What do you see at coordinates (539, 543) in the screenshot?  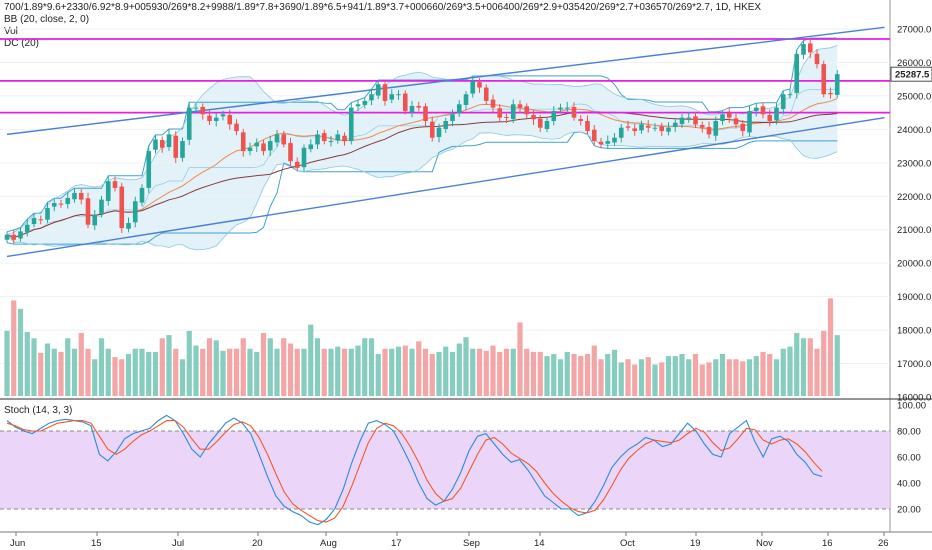 I see `x-tick-label: 14` at bounding box center [539, 543].